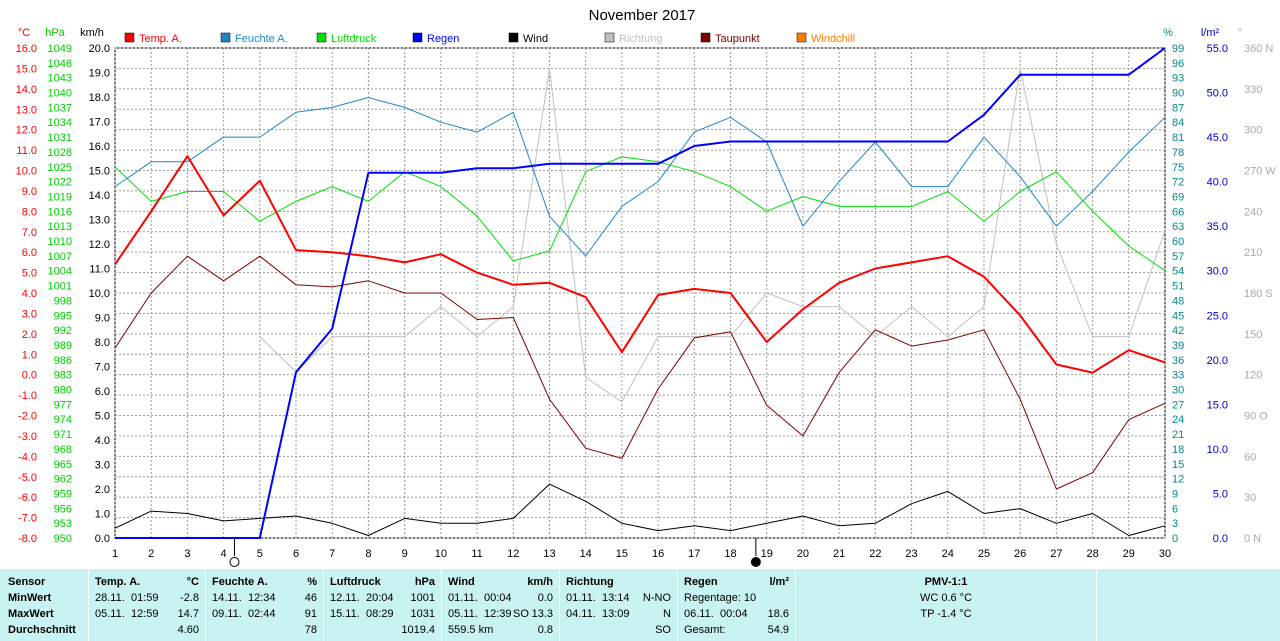  I want to click on x-tick-label: 11, so click(476, 554).